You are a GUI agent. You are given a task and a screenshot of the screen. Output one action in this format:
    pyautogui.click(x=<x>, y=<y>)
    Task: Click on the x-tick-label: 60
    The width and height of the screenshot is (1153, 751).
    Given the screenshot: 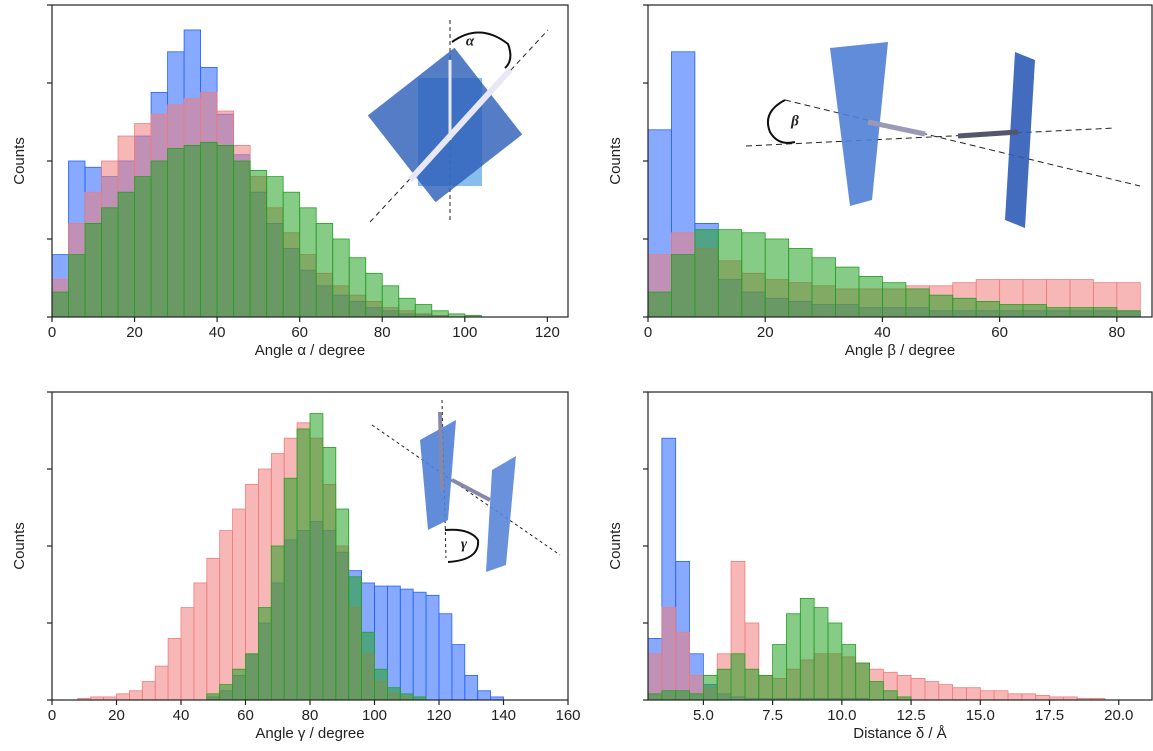 What is the action you would take?
    pyautogui.click(x=299, y=332)
    